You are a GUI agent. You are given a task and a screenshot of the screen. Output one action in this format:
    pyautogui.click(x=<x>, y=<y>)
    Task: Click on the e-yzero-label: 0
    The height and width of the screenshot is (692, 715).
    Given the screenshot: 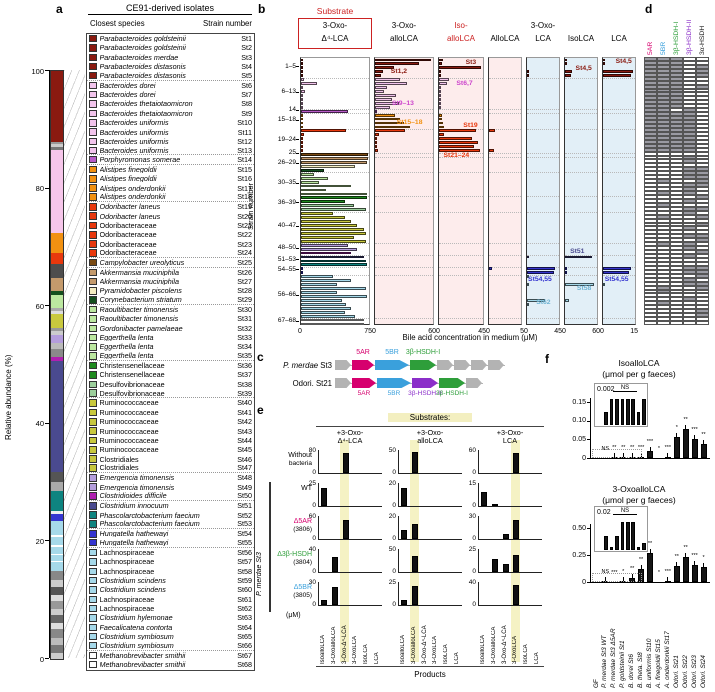 What is the action you would take?
    pyautogui.click(x=474, y=472)
    